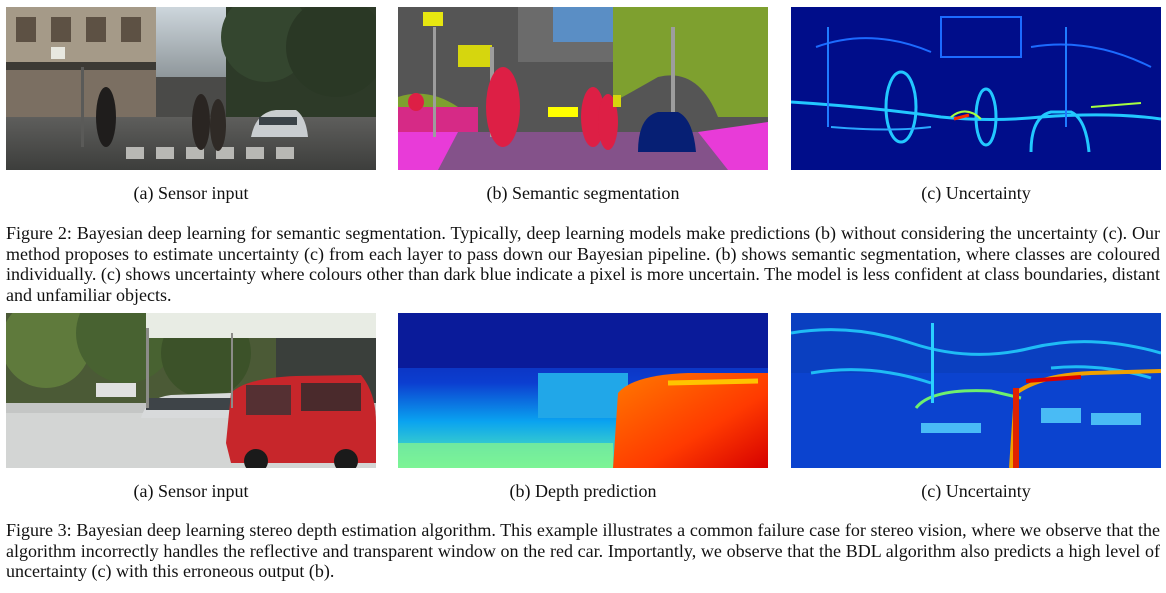 The image size is (1166, 593). Describe the element at coordinates (583, 491) in the screenshot. I see `fig3-subcaption-b: (b) Depth prediction` at that location.